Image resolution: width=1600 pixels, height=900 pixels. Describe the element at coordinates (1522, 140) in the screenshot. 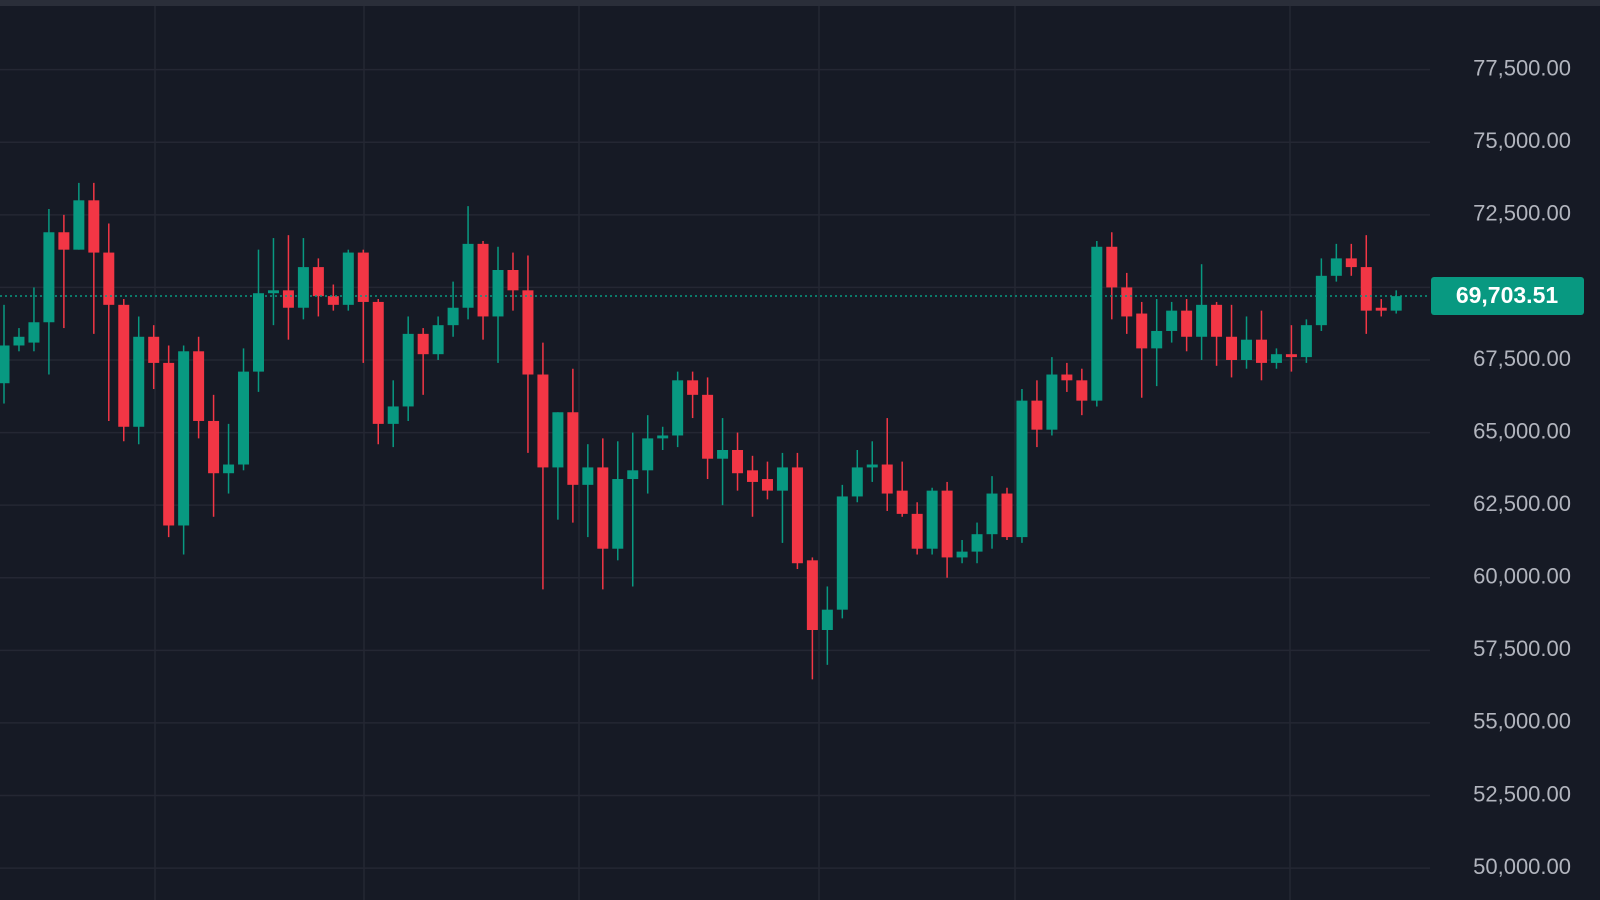

I see `y-tick-label: 75,000.00` at that location.